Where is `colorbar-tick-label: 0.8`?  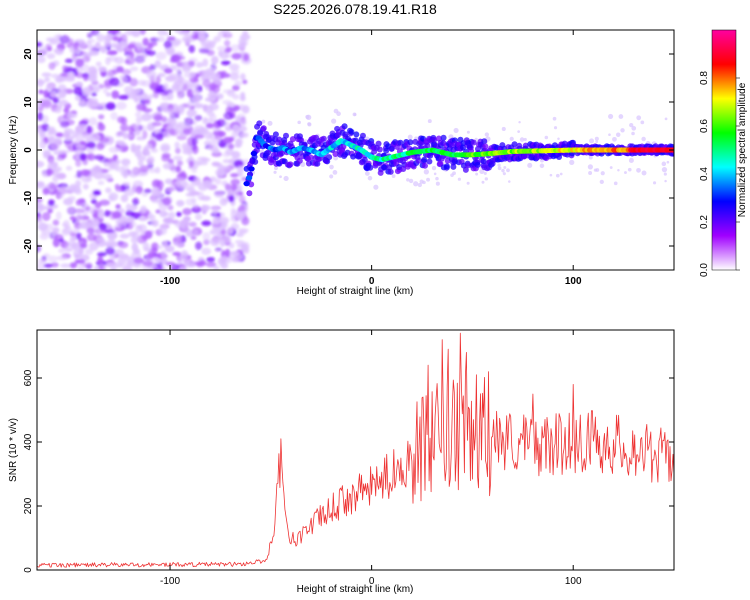 colorbar-tick-label: 0.8 is located at coordinates (704, 78).